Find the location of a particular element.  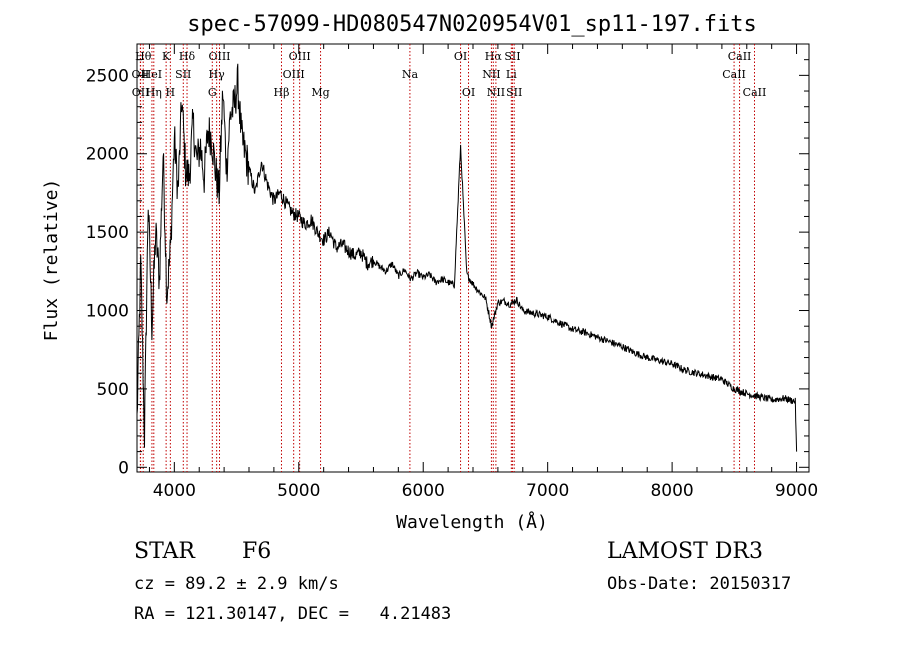

marker-label-13: OIII is located at coordinates (300, 56).